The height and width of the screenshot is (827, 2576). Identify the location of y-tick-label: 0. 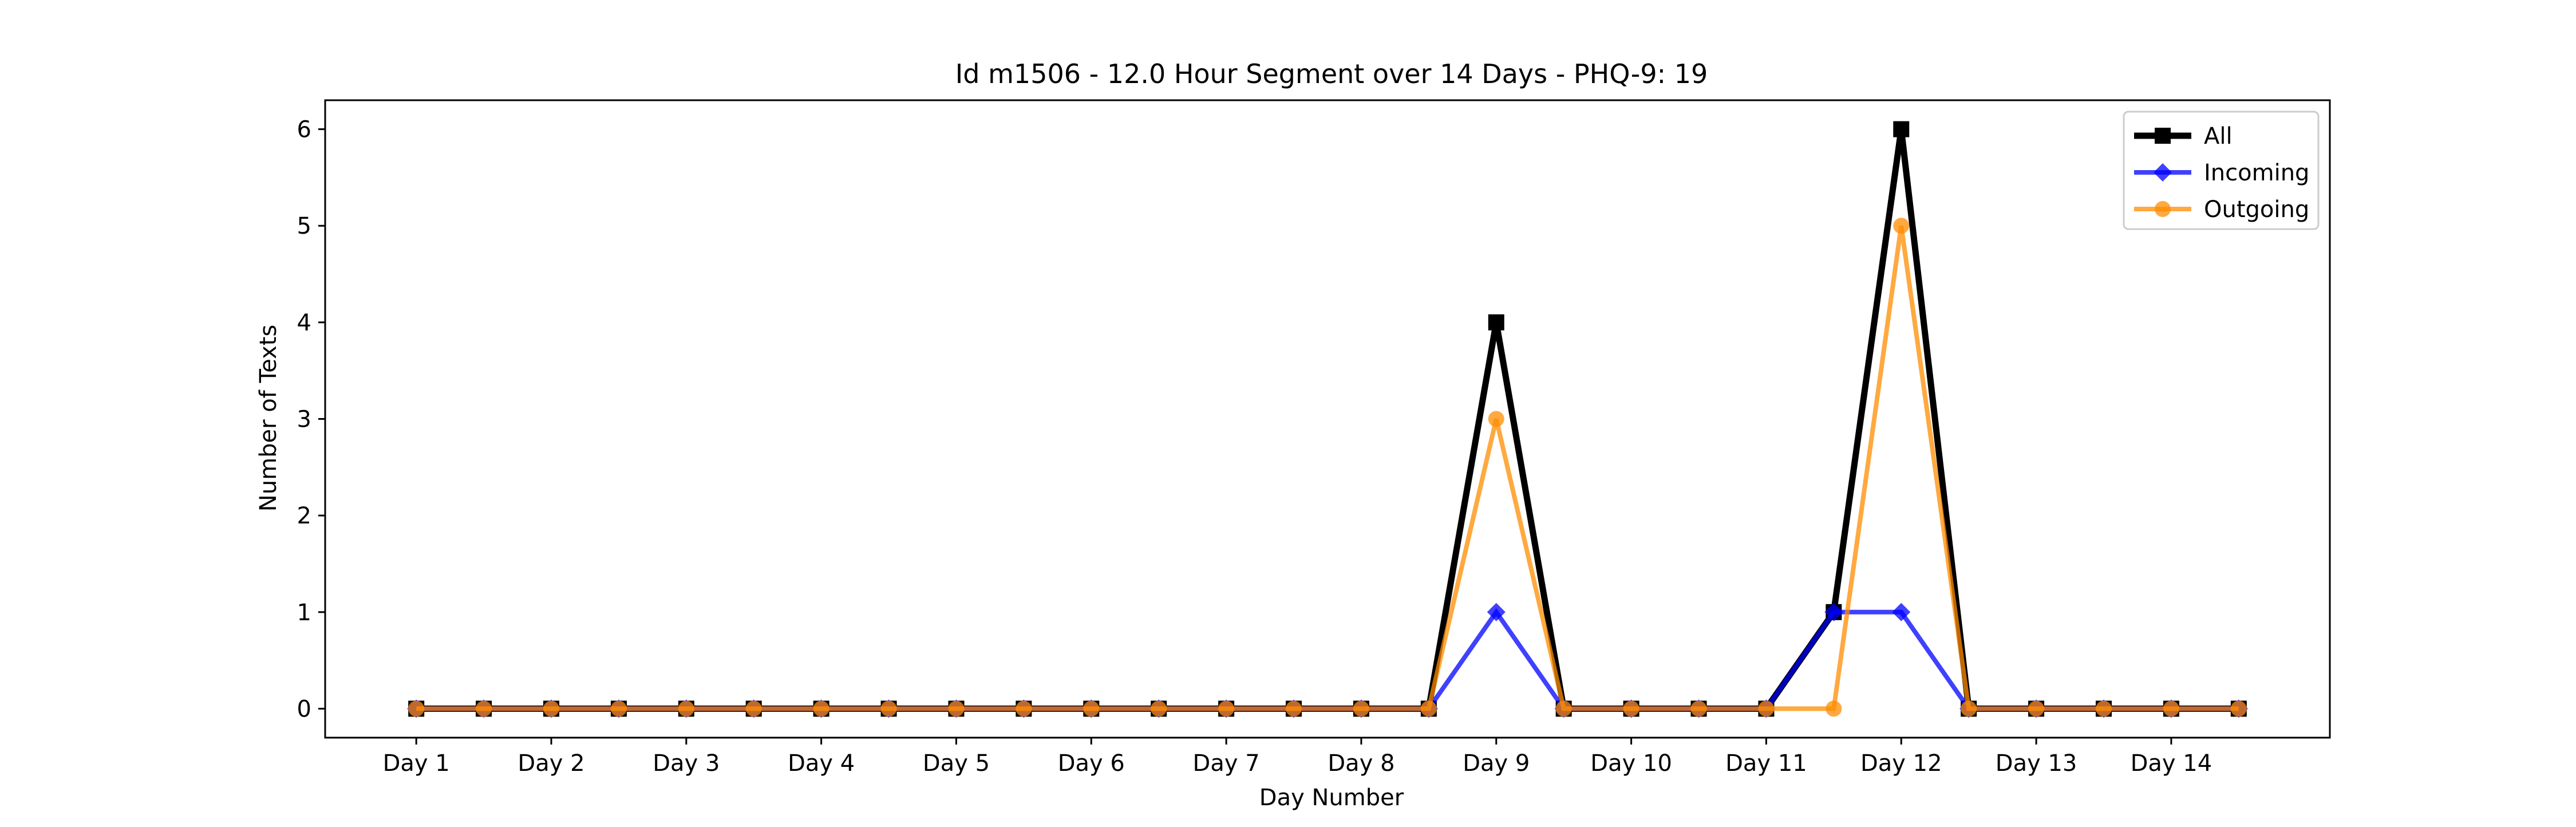
(304, 709).